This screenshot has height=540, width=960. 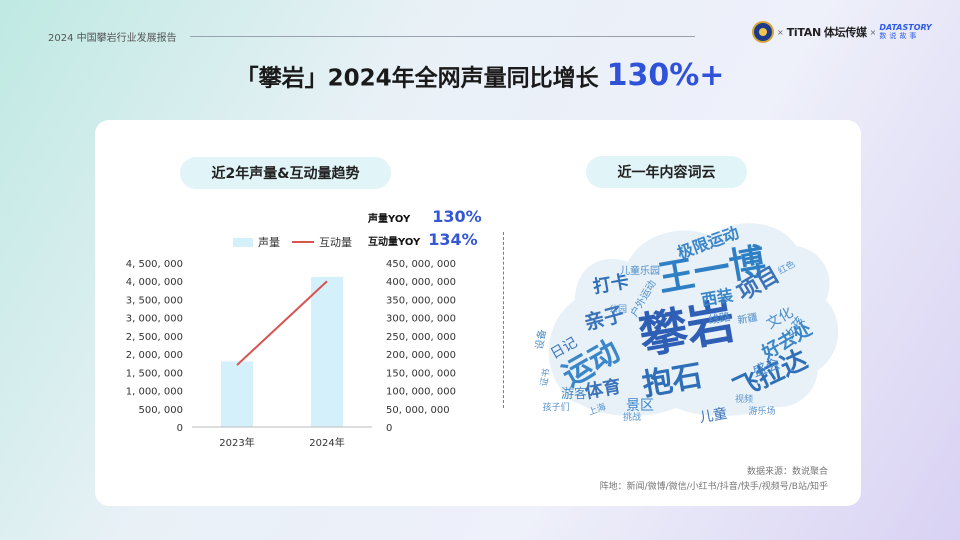 What do you see at coordinates (423, 239) in the screenshot?
I see `yoy-interaction: 互动量YOY 134%` at bounding box center [423, 239].